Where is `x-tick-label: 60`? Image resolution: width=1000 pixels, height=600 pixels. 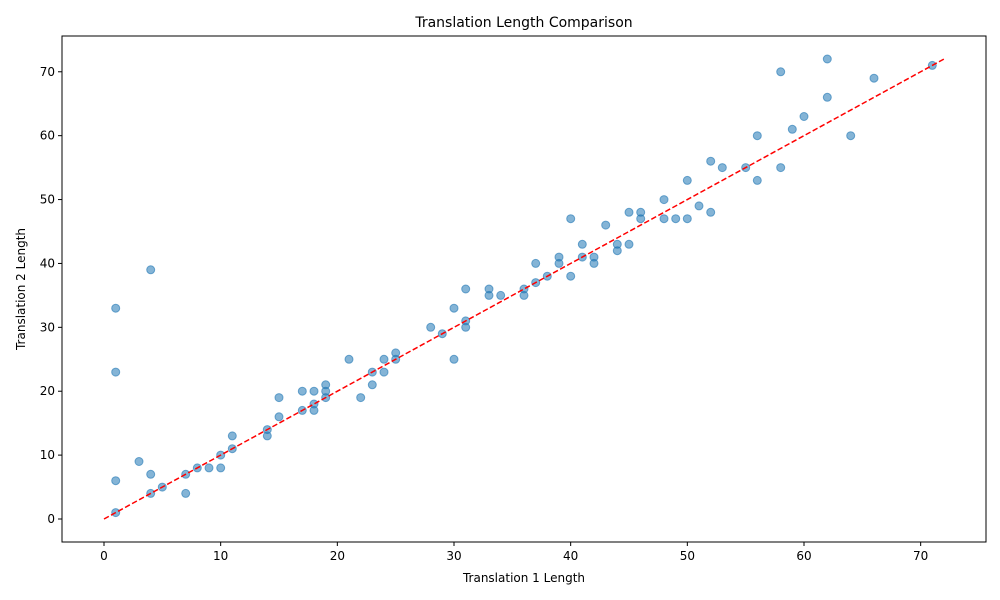
x-tick-label: 60 is located at coordinates (803, 556).